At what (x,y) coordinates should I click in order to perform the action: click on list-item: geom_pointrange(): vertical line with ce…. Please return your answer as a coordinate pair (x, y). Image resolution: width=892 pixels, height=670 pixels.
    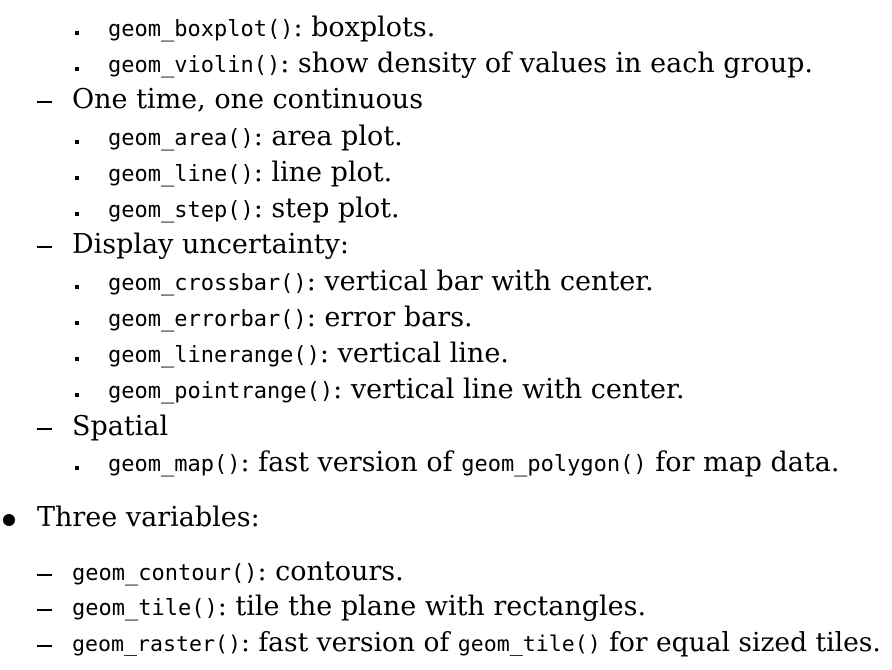
    Looking at the image, I should click on (396, 391).